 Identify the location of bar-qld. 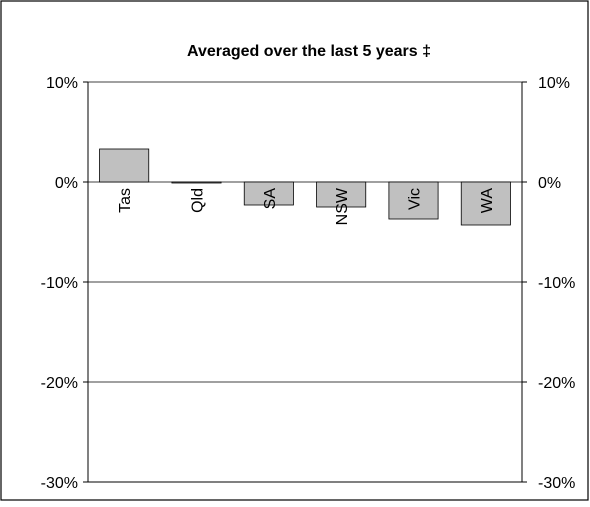
(196, 182).